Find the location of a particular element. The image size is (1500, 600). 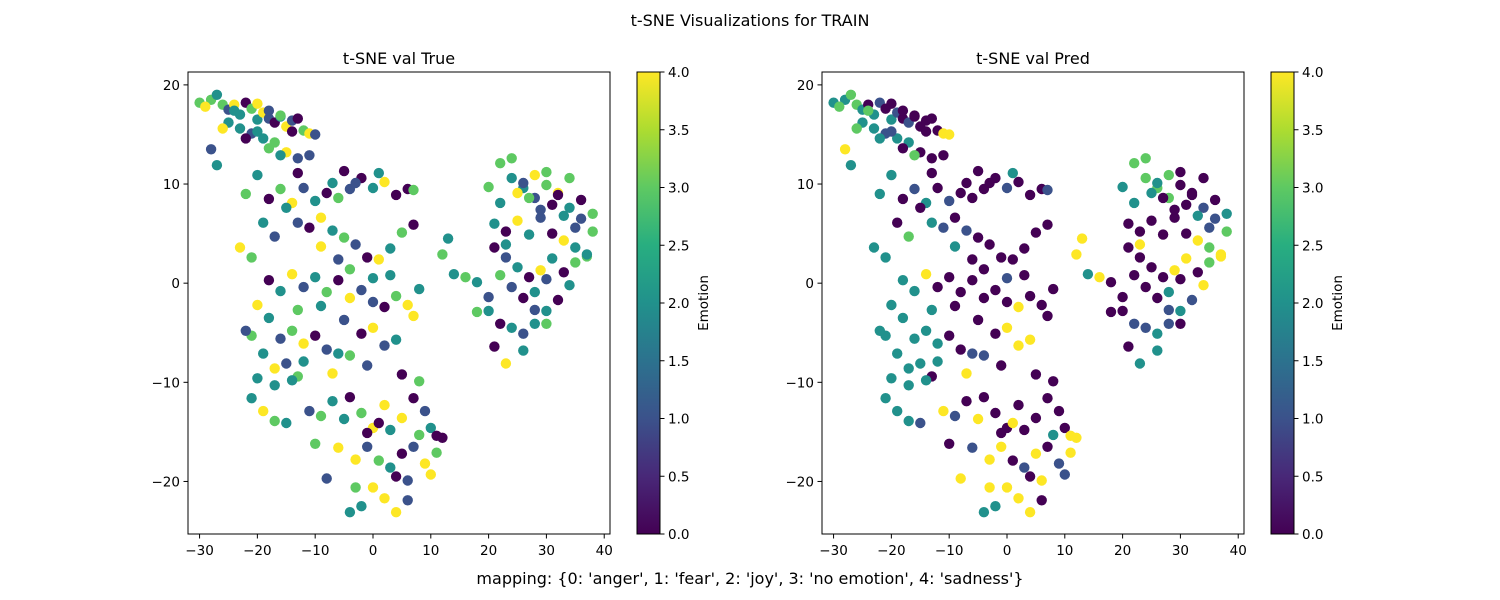

y-tick-label: −10 is located at coordinates (800, 383).